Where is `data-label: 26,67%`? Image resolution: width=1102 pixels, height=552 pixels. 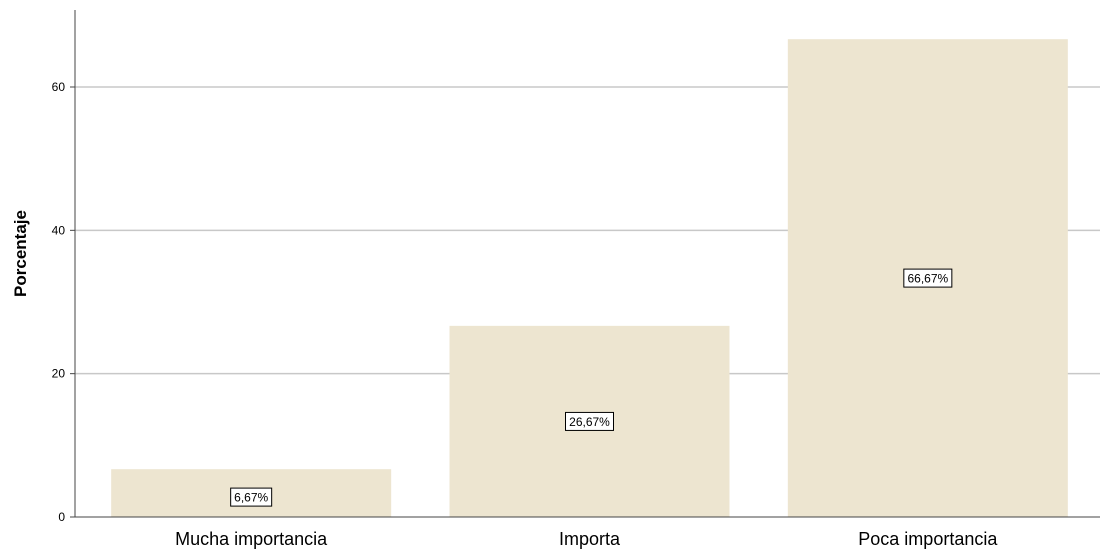
data-label: 26,67% is located at coordinates (589, 422).